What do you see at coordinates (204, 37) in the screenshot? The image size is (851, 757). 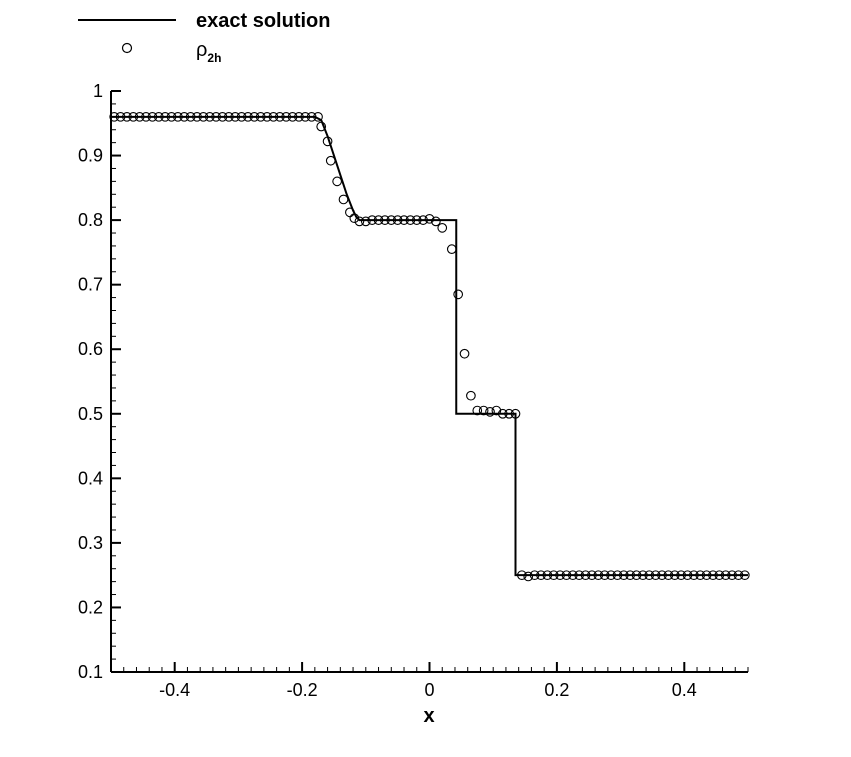 I see `legend: exact solution ρ2h` at bounding box center [204, 37].